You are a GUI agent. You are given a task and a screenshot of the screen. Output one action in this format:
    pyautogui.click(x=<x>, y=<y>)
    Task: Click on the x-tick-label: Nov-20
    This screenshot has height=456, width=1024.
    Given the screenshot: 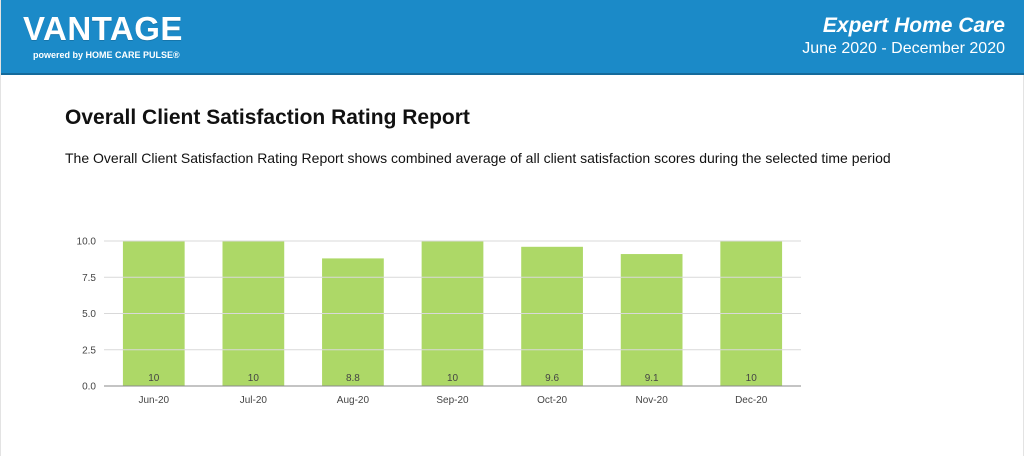 What is the action you would take?
    pyautogui.click(x=652, y=400)
    